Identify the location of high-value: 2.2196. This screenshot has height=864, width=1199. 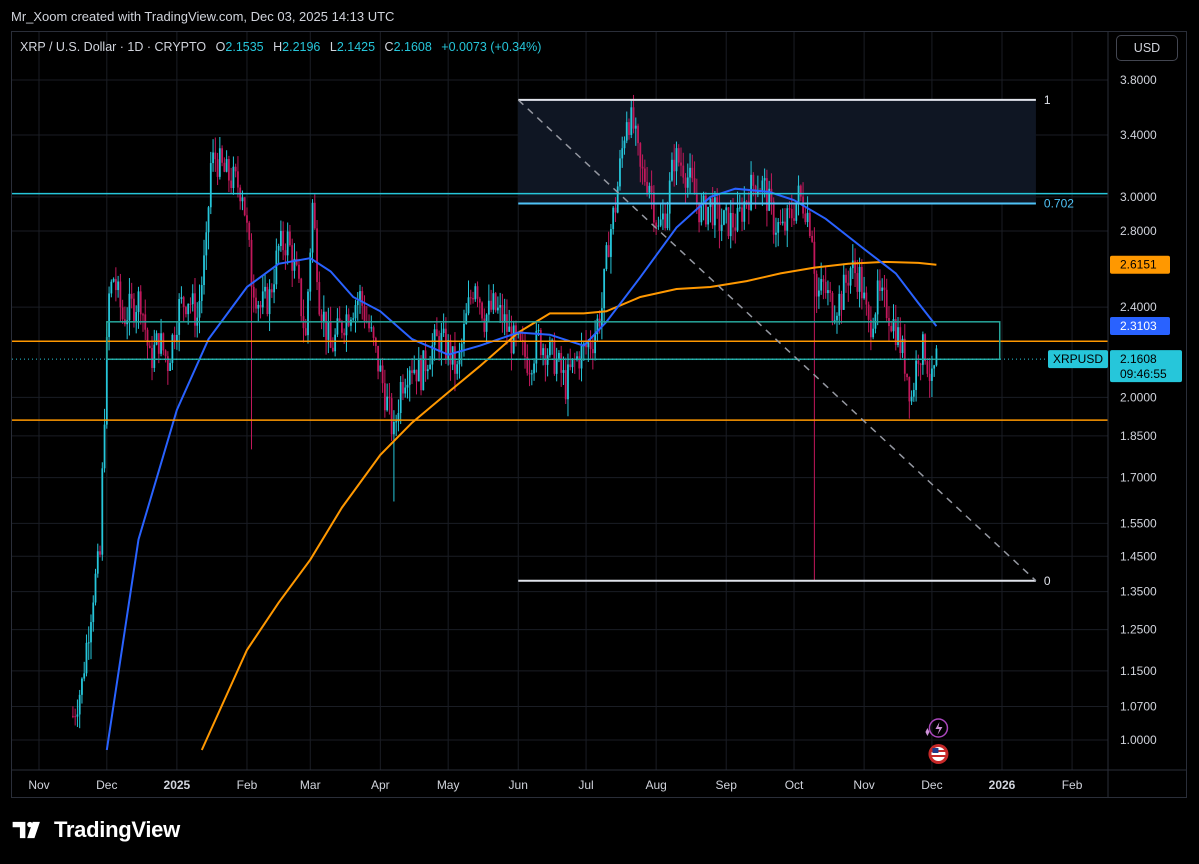
(301, 47).